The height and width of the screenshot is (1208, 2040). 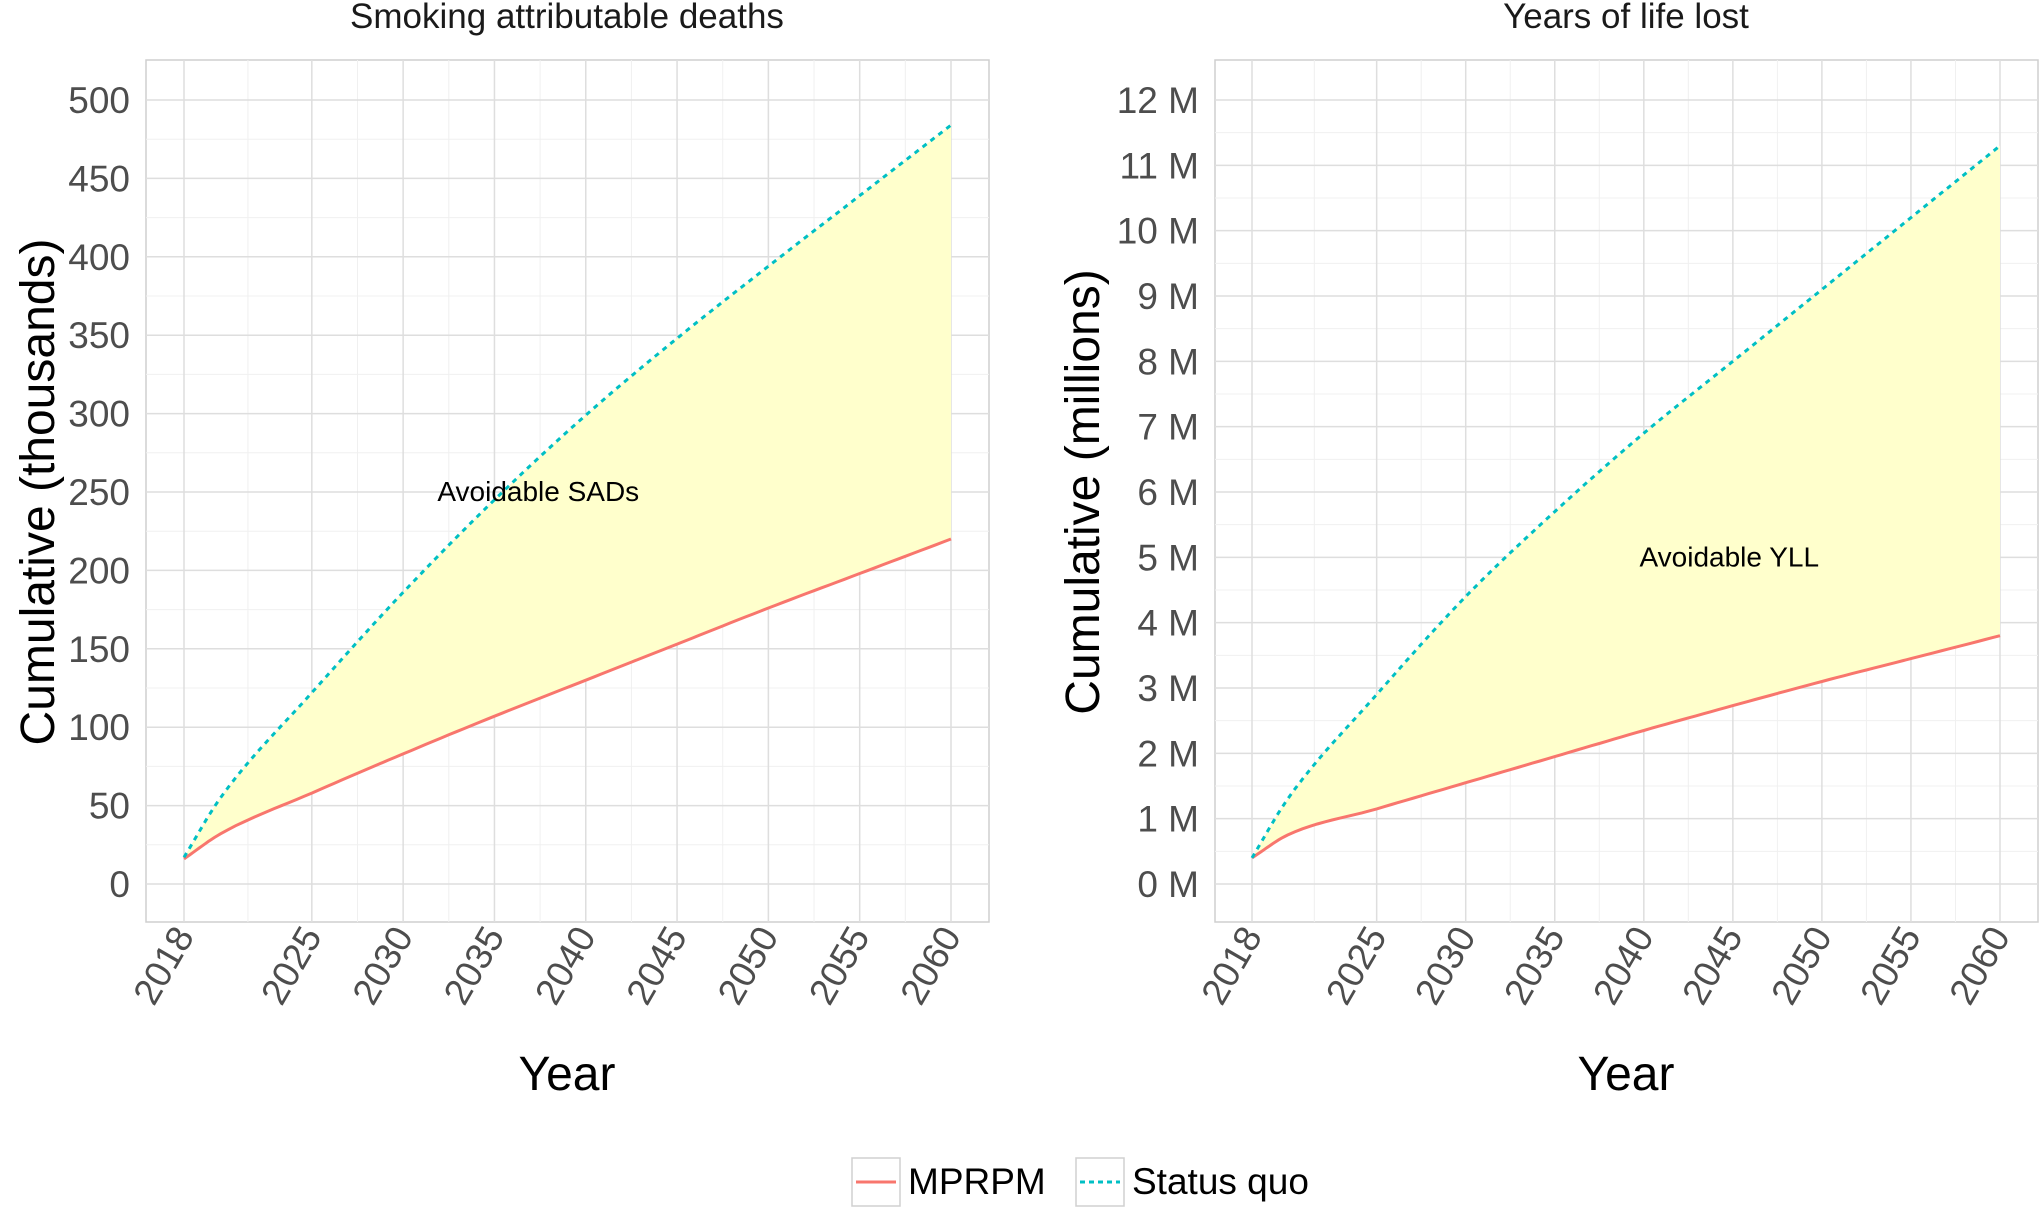 What do you see at coordinates (1168, 753) in the screenshot?
I see `y-tick-label: 2 M` at bounding box center [1168, 753].